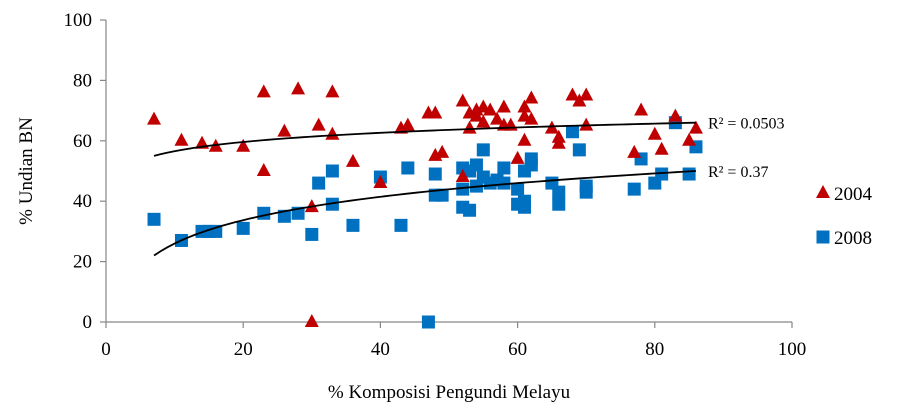  I want to click on legend-item-2008: 2008, so click(844, 238).